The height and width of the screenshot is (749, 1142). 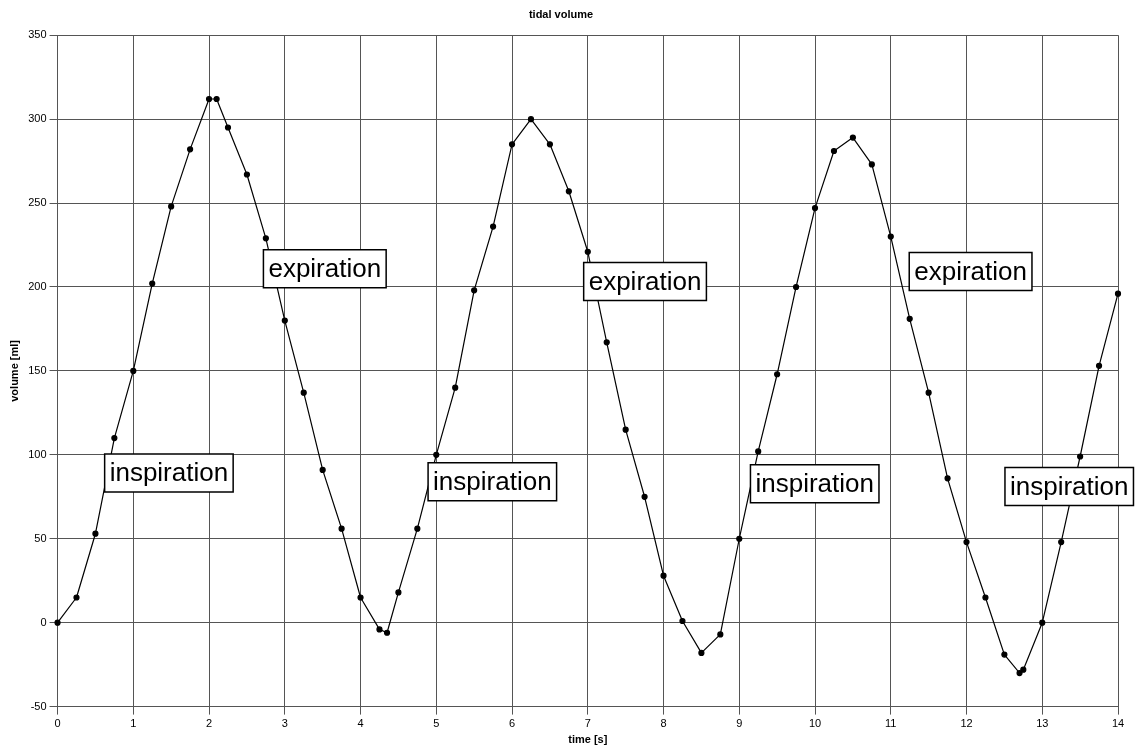 I want to click on chart-title: tidal volume, so click(x=561, y=13).